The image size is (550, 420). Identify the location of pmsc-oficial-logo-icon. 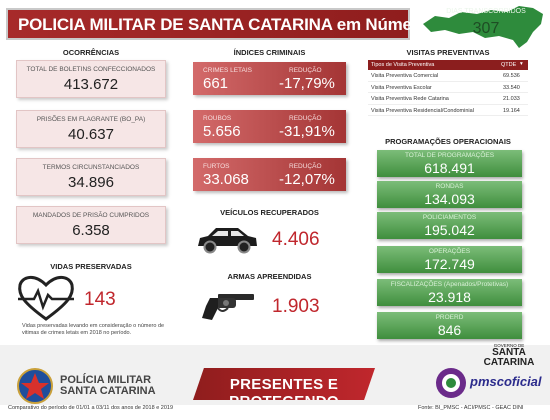
(451, 383).